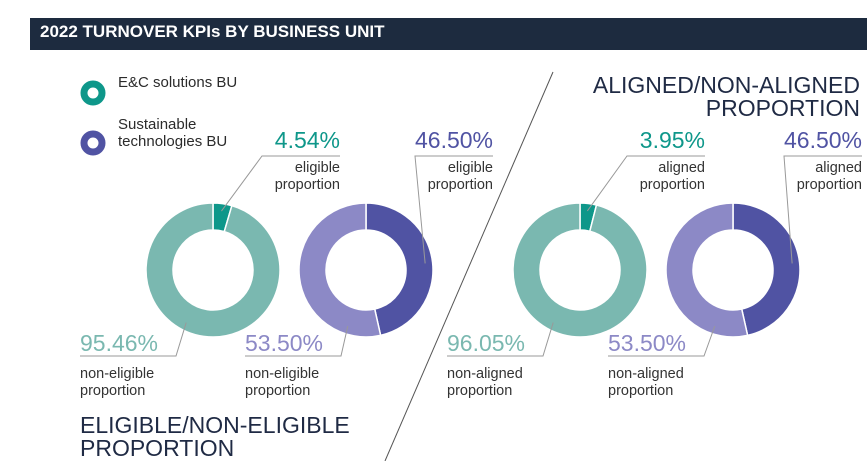 This screenshot has width=867, height=461. I want to click on legend-label: E&C solutions BU, so click(178, 82).